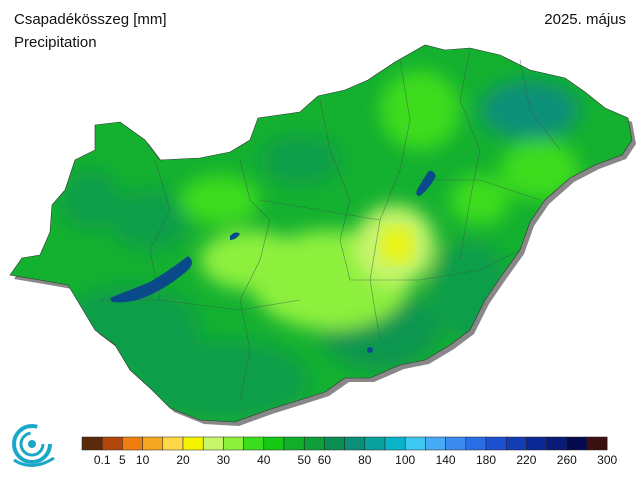  What do you see at coordinates (585, 19) in the screenshot?
I see `map-date: 2025. május` at bounding box center [585, 19].